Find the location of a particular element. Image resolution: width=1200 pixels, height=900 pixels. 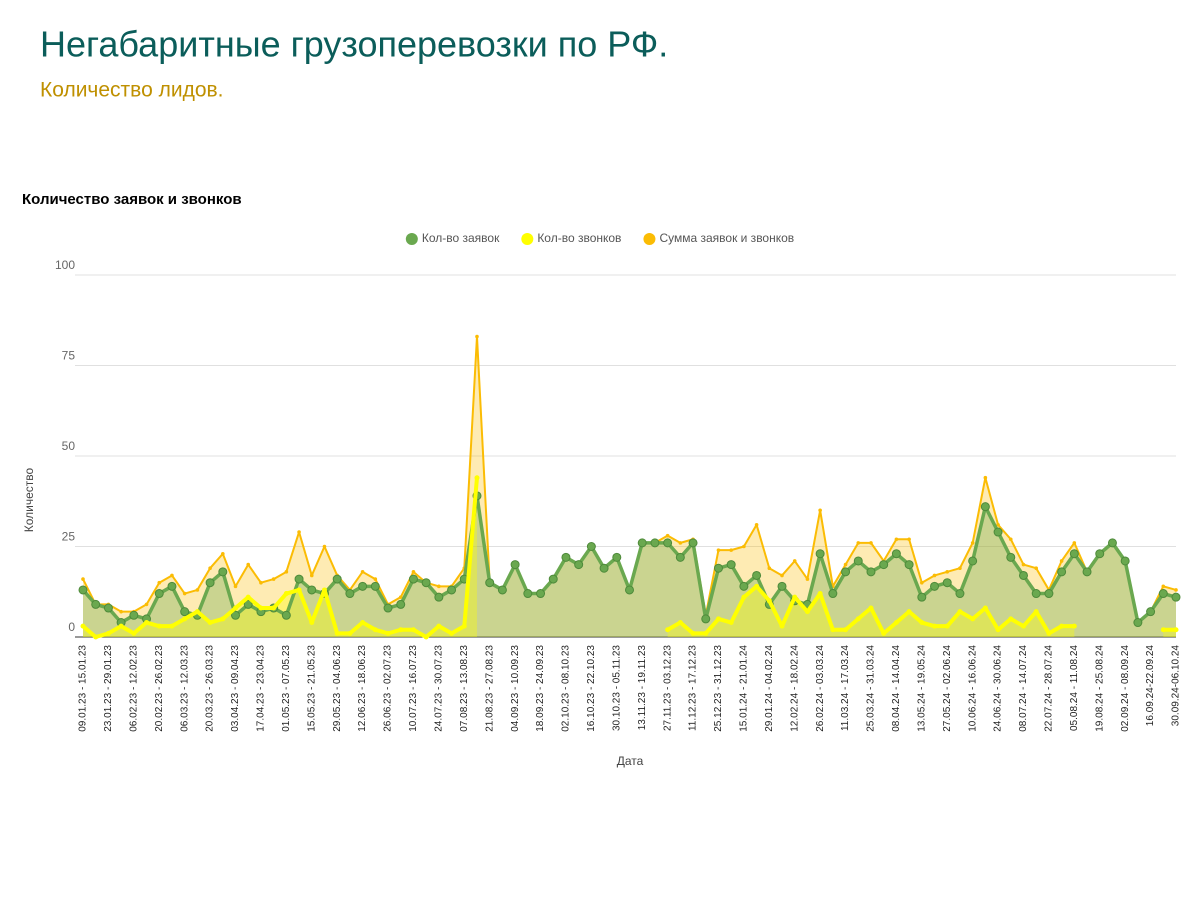

x-tick-label: 24.06.24 - 30.06.24 is located at coordinates (998, 688).